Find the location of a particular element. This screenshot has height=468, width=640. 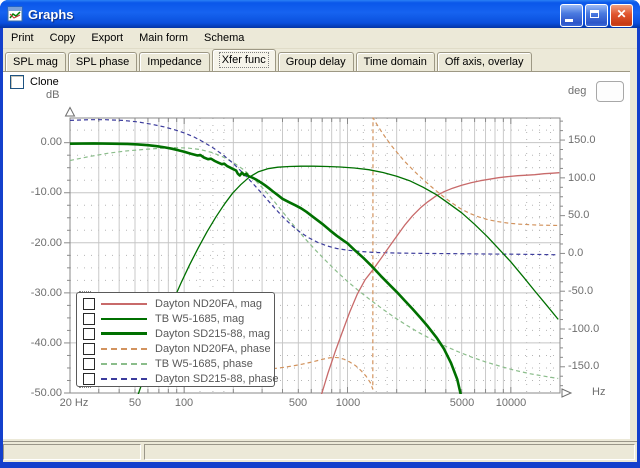

right-tick: -100.0 is located at coordinates (584, 329).